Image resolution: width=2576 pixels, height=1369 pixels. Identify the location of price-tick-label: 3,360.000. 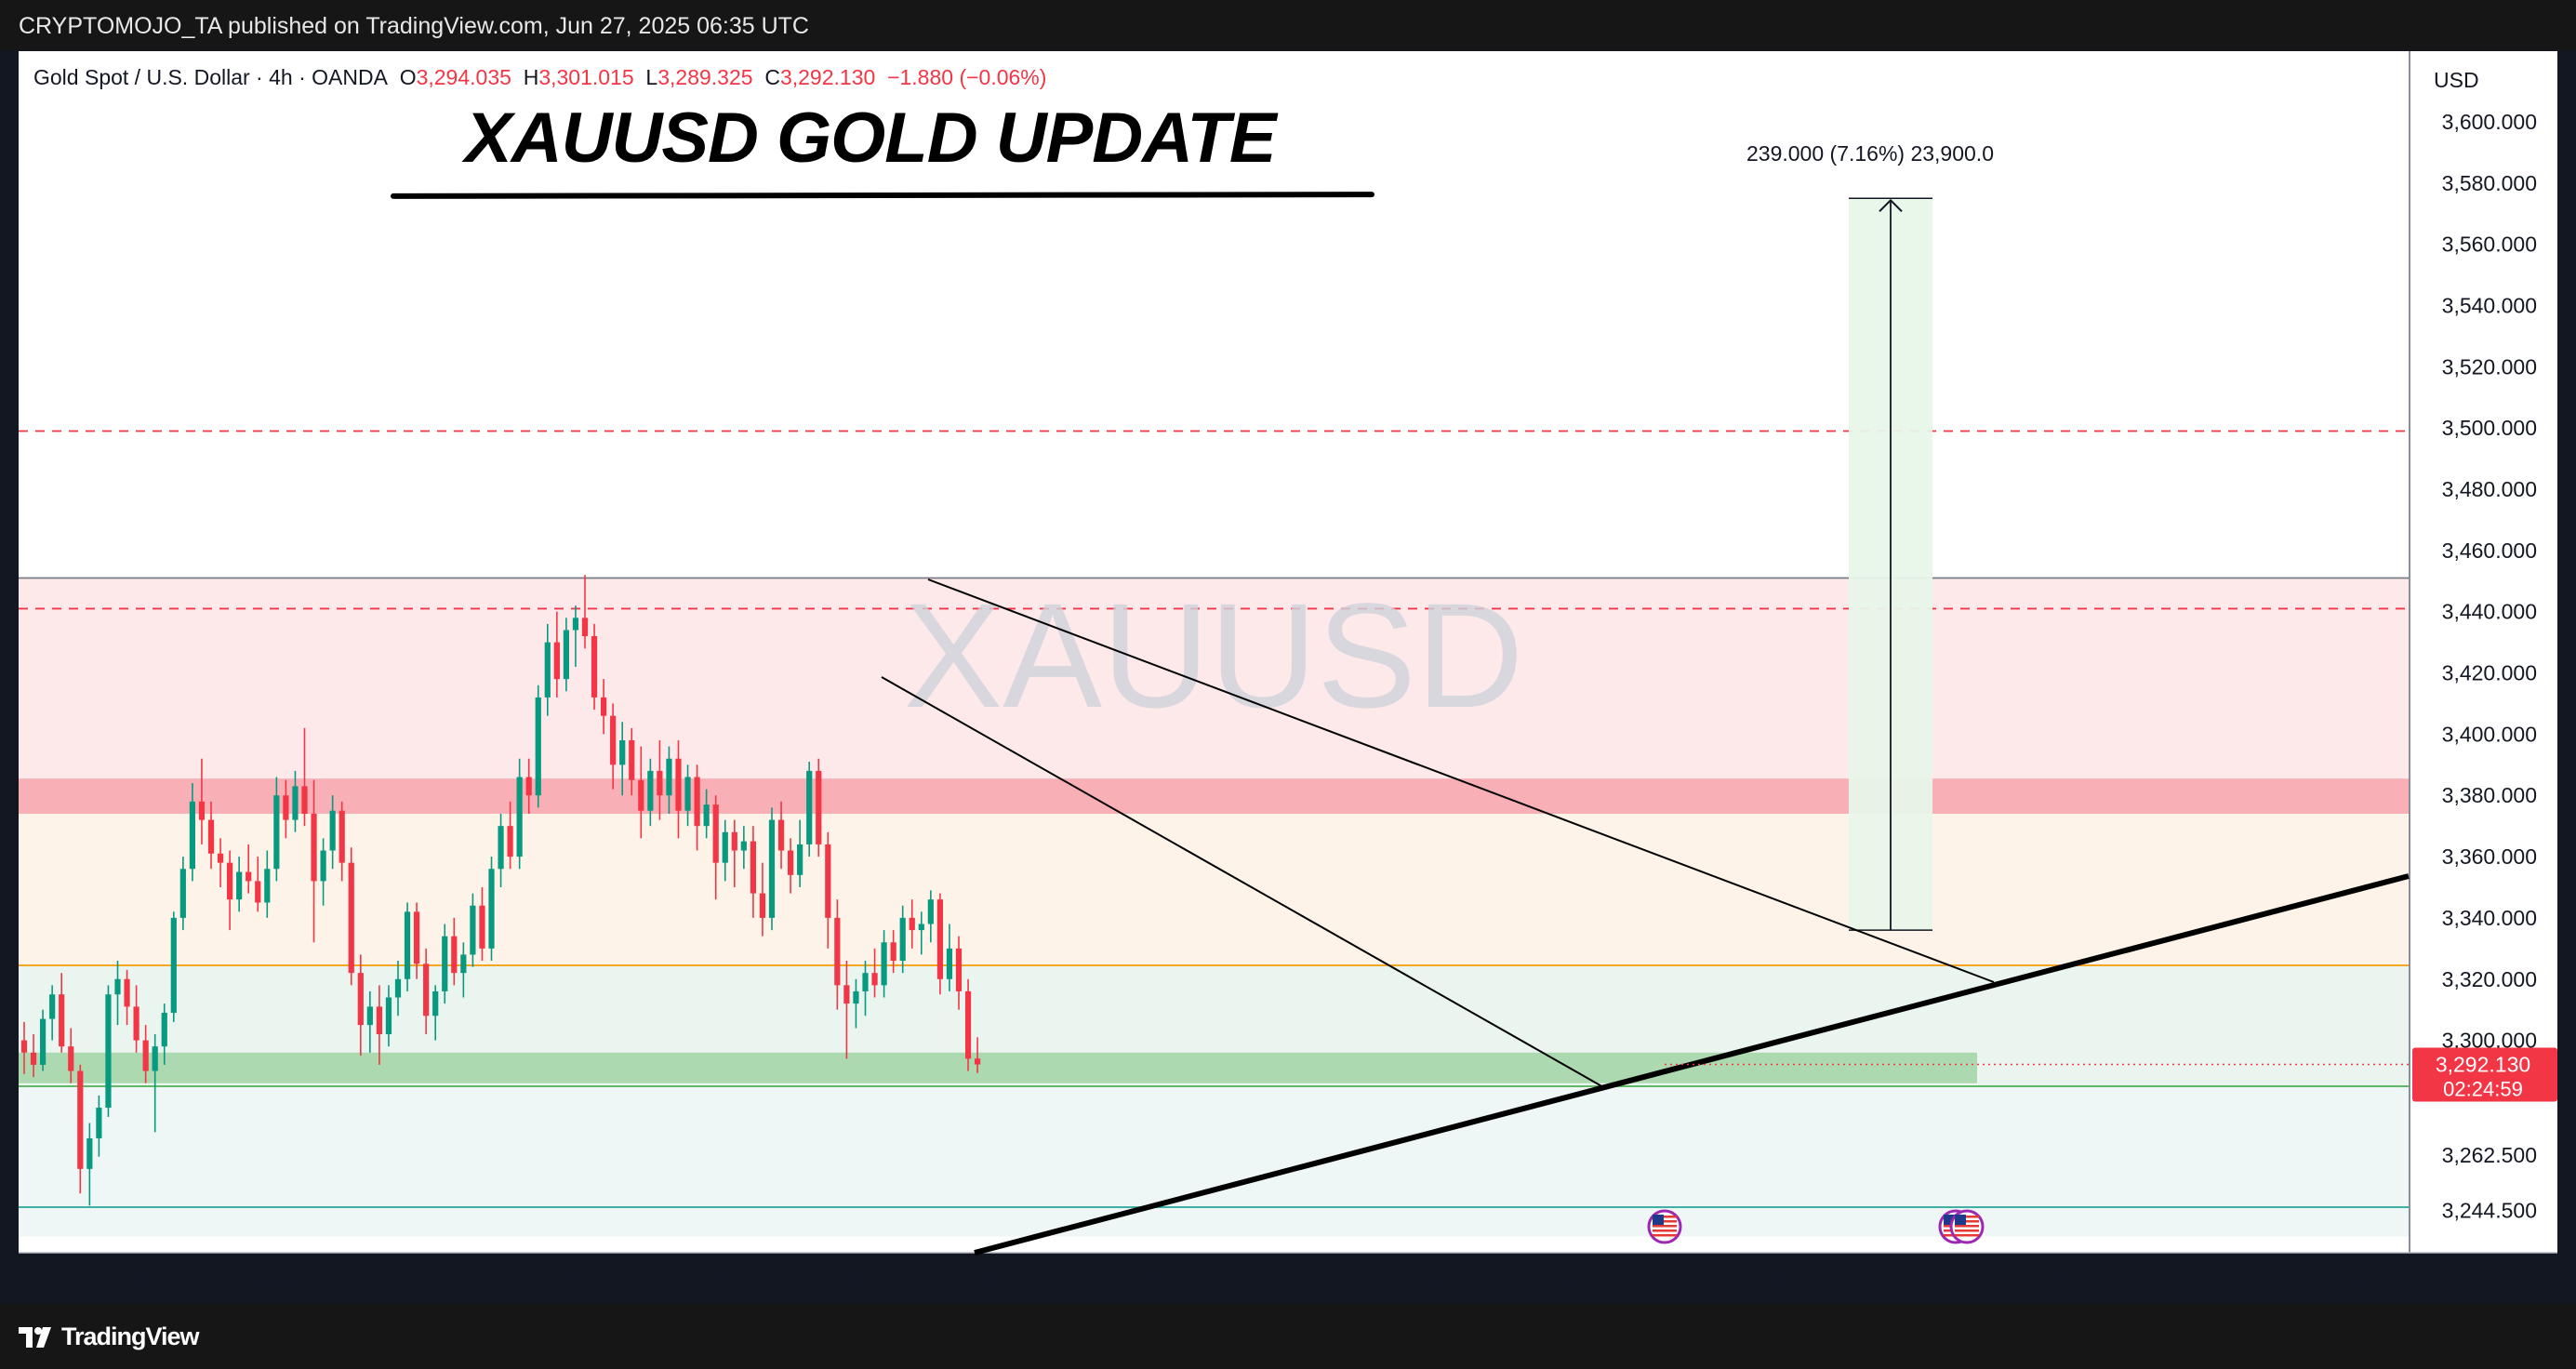
(2489, 857).